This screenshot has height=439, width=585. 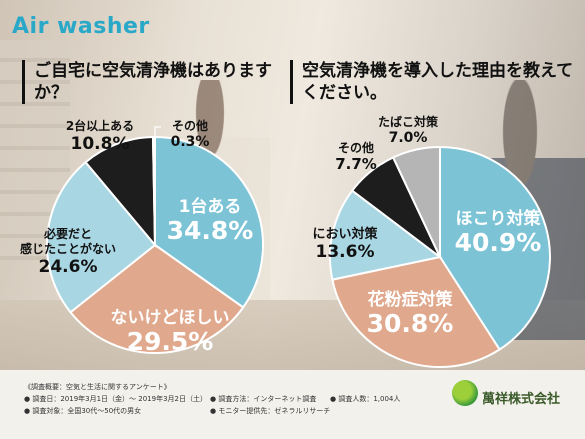 I want to click on chart1-label-0: 1台ある, so click(x=210, y=206).